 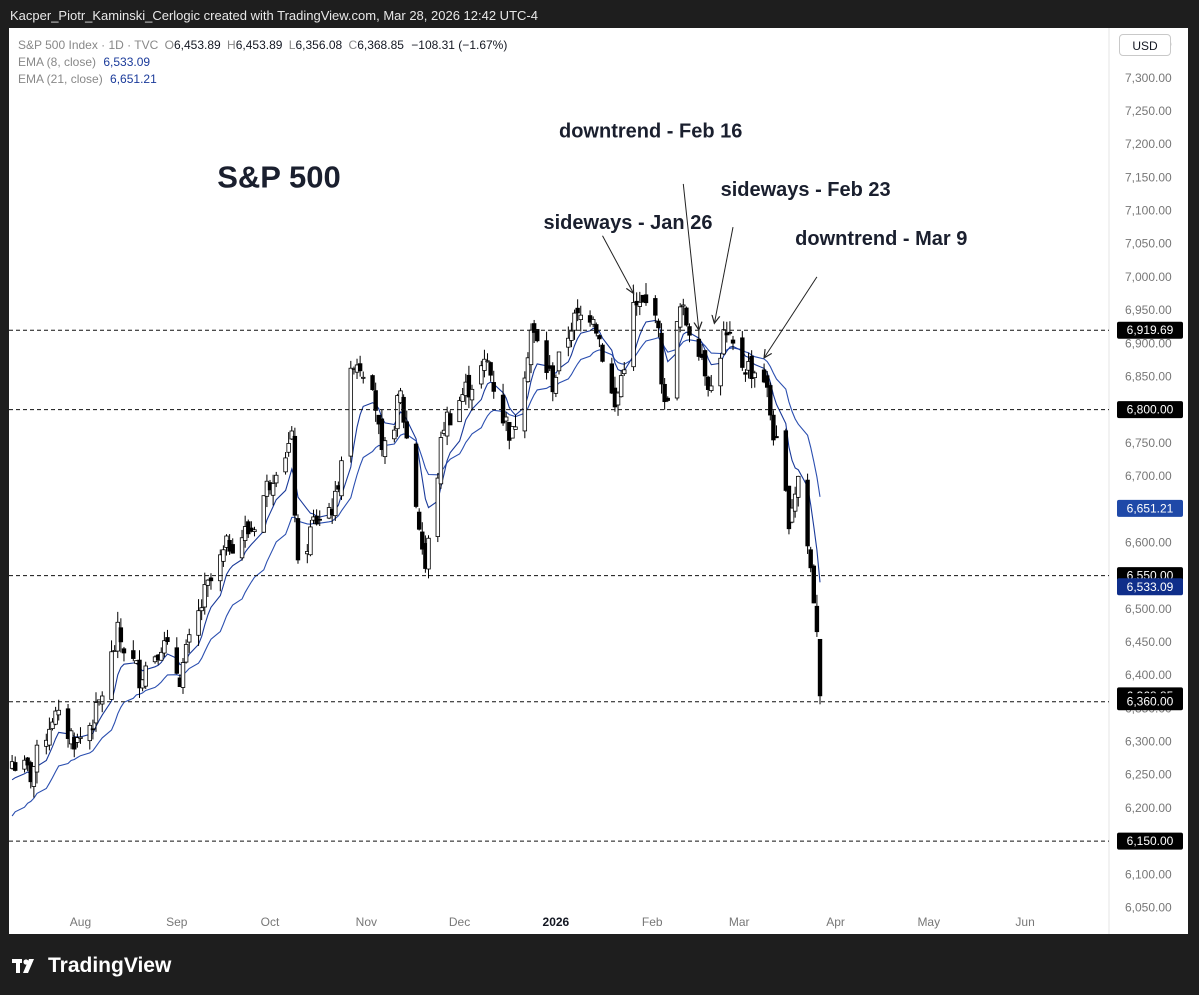 What do you see at coordinates (928, 922) in the screenshot?
I see `x-tick-label: May` at bounding box center [928, 922].